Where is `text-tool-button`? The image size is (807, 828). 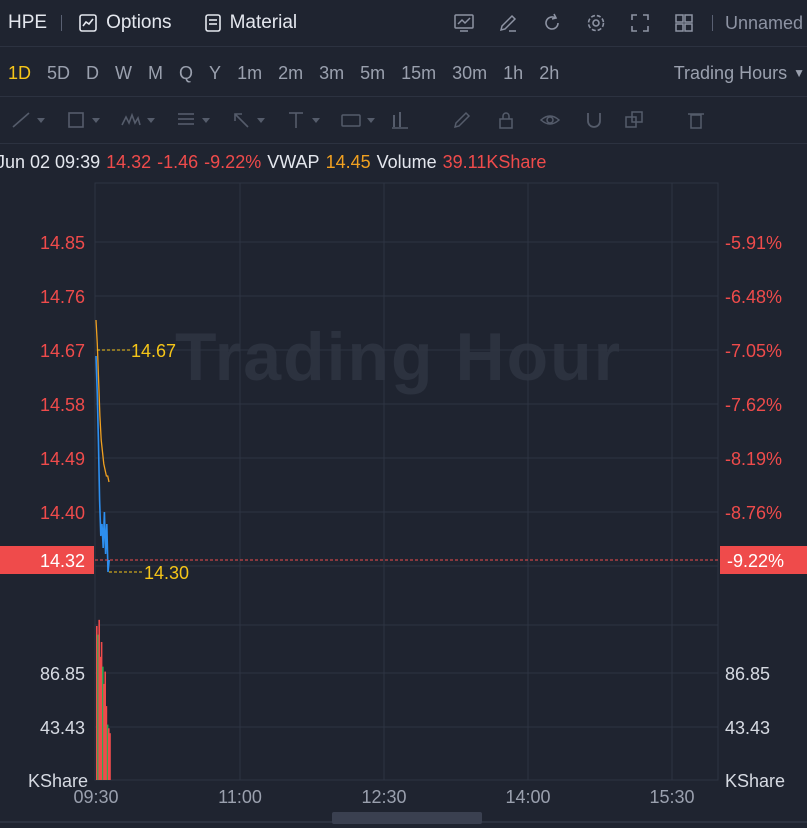
text-tool-button is located at coordinates (302, 120).